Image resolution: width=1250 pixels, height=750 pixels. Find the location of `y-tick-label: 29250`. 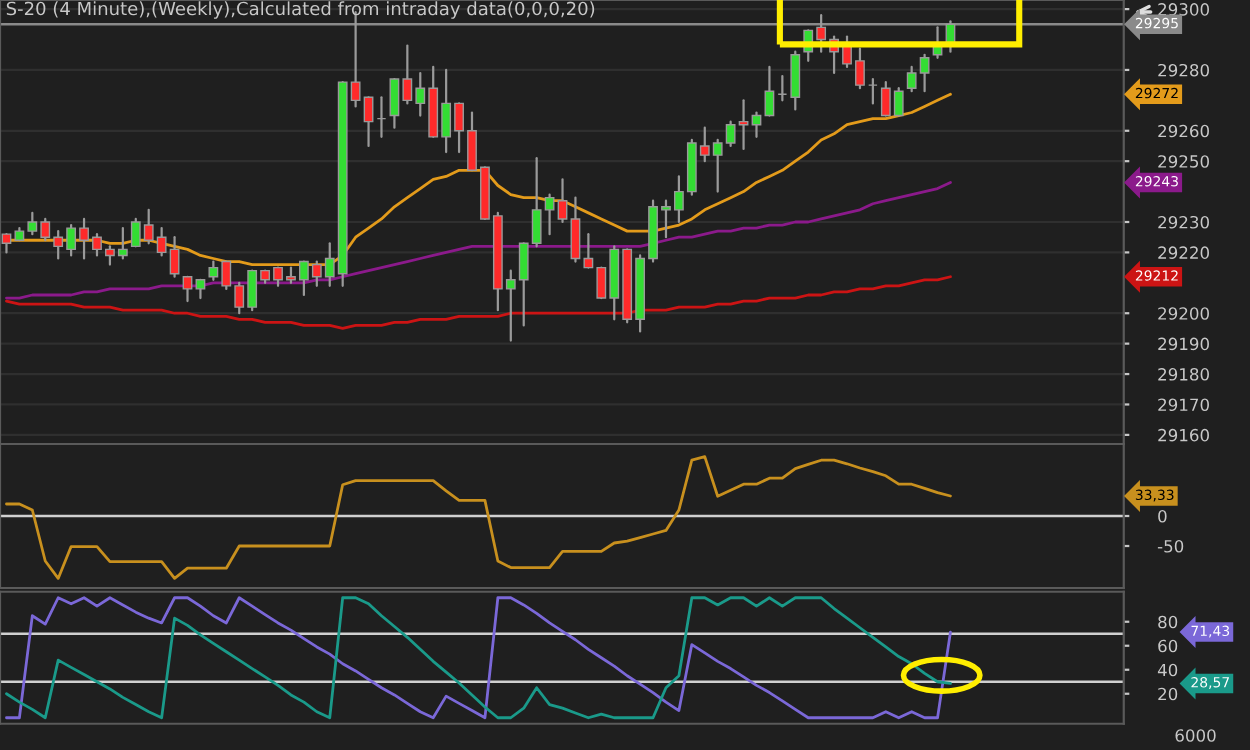

y-tick-label: 29250 is located at coordinates (1183, 161).